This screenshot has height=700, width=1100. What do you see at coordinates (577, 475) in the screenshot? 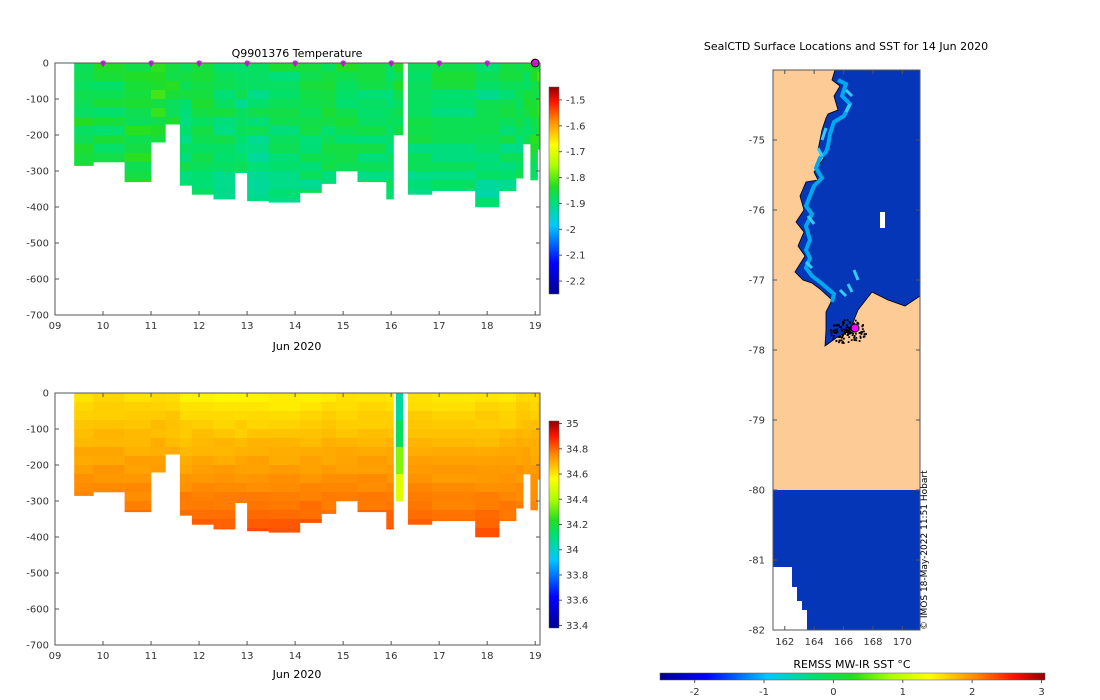
I see `colorbar-tick-label: 34.6` at bounding box center [577, 475].